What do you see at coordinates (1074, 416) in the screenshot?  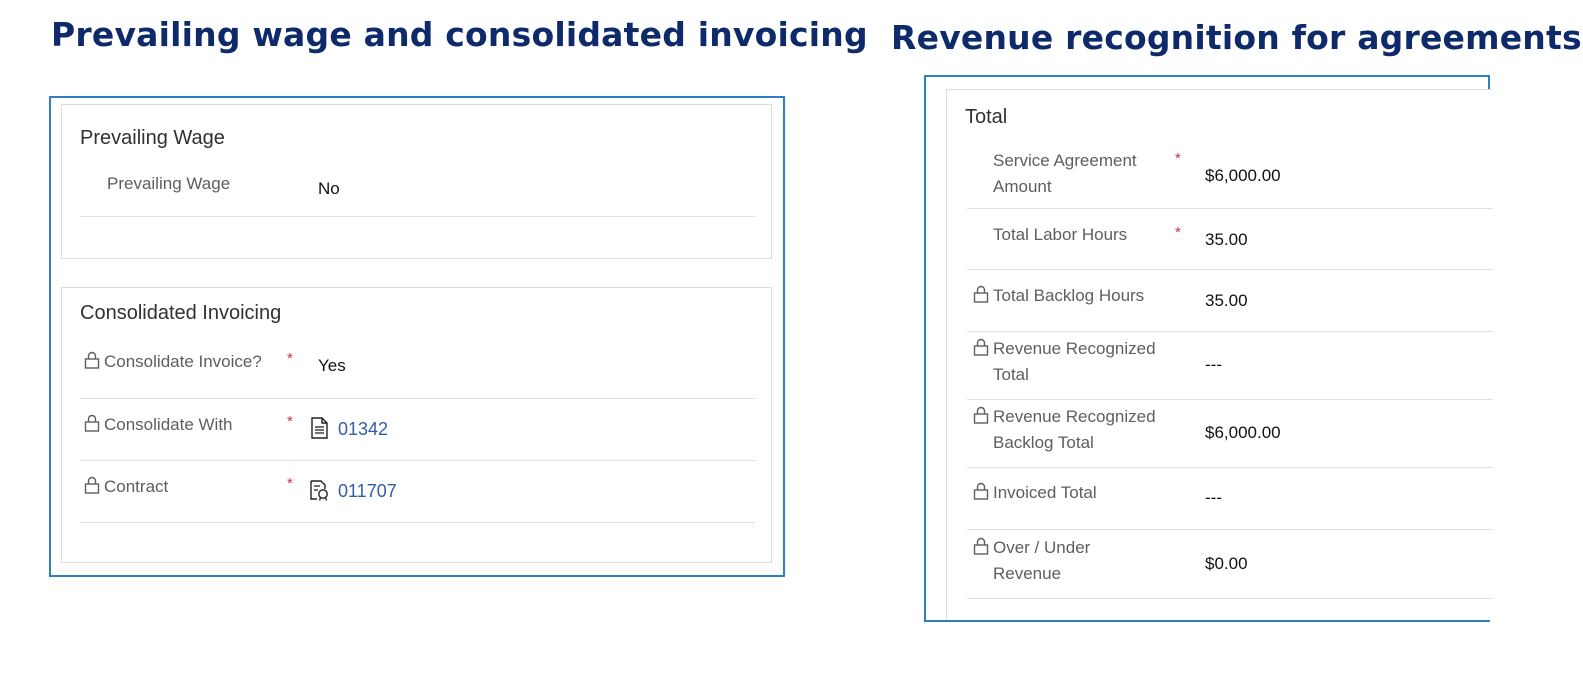 I see `field-label-revenue-recognized-backlog-total-line1: Revenue Recognized` at bounding box center [1074, 416].